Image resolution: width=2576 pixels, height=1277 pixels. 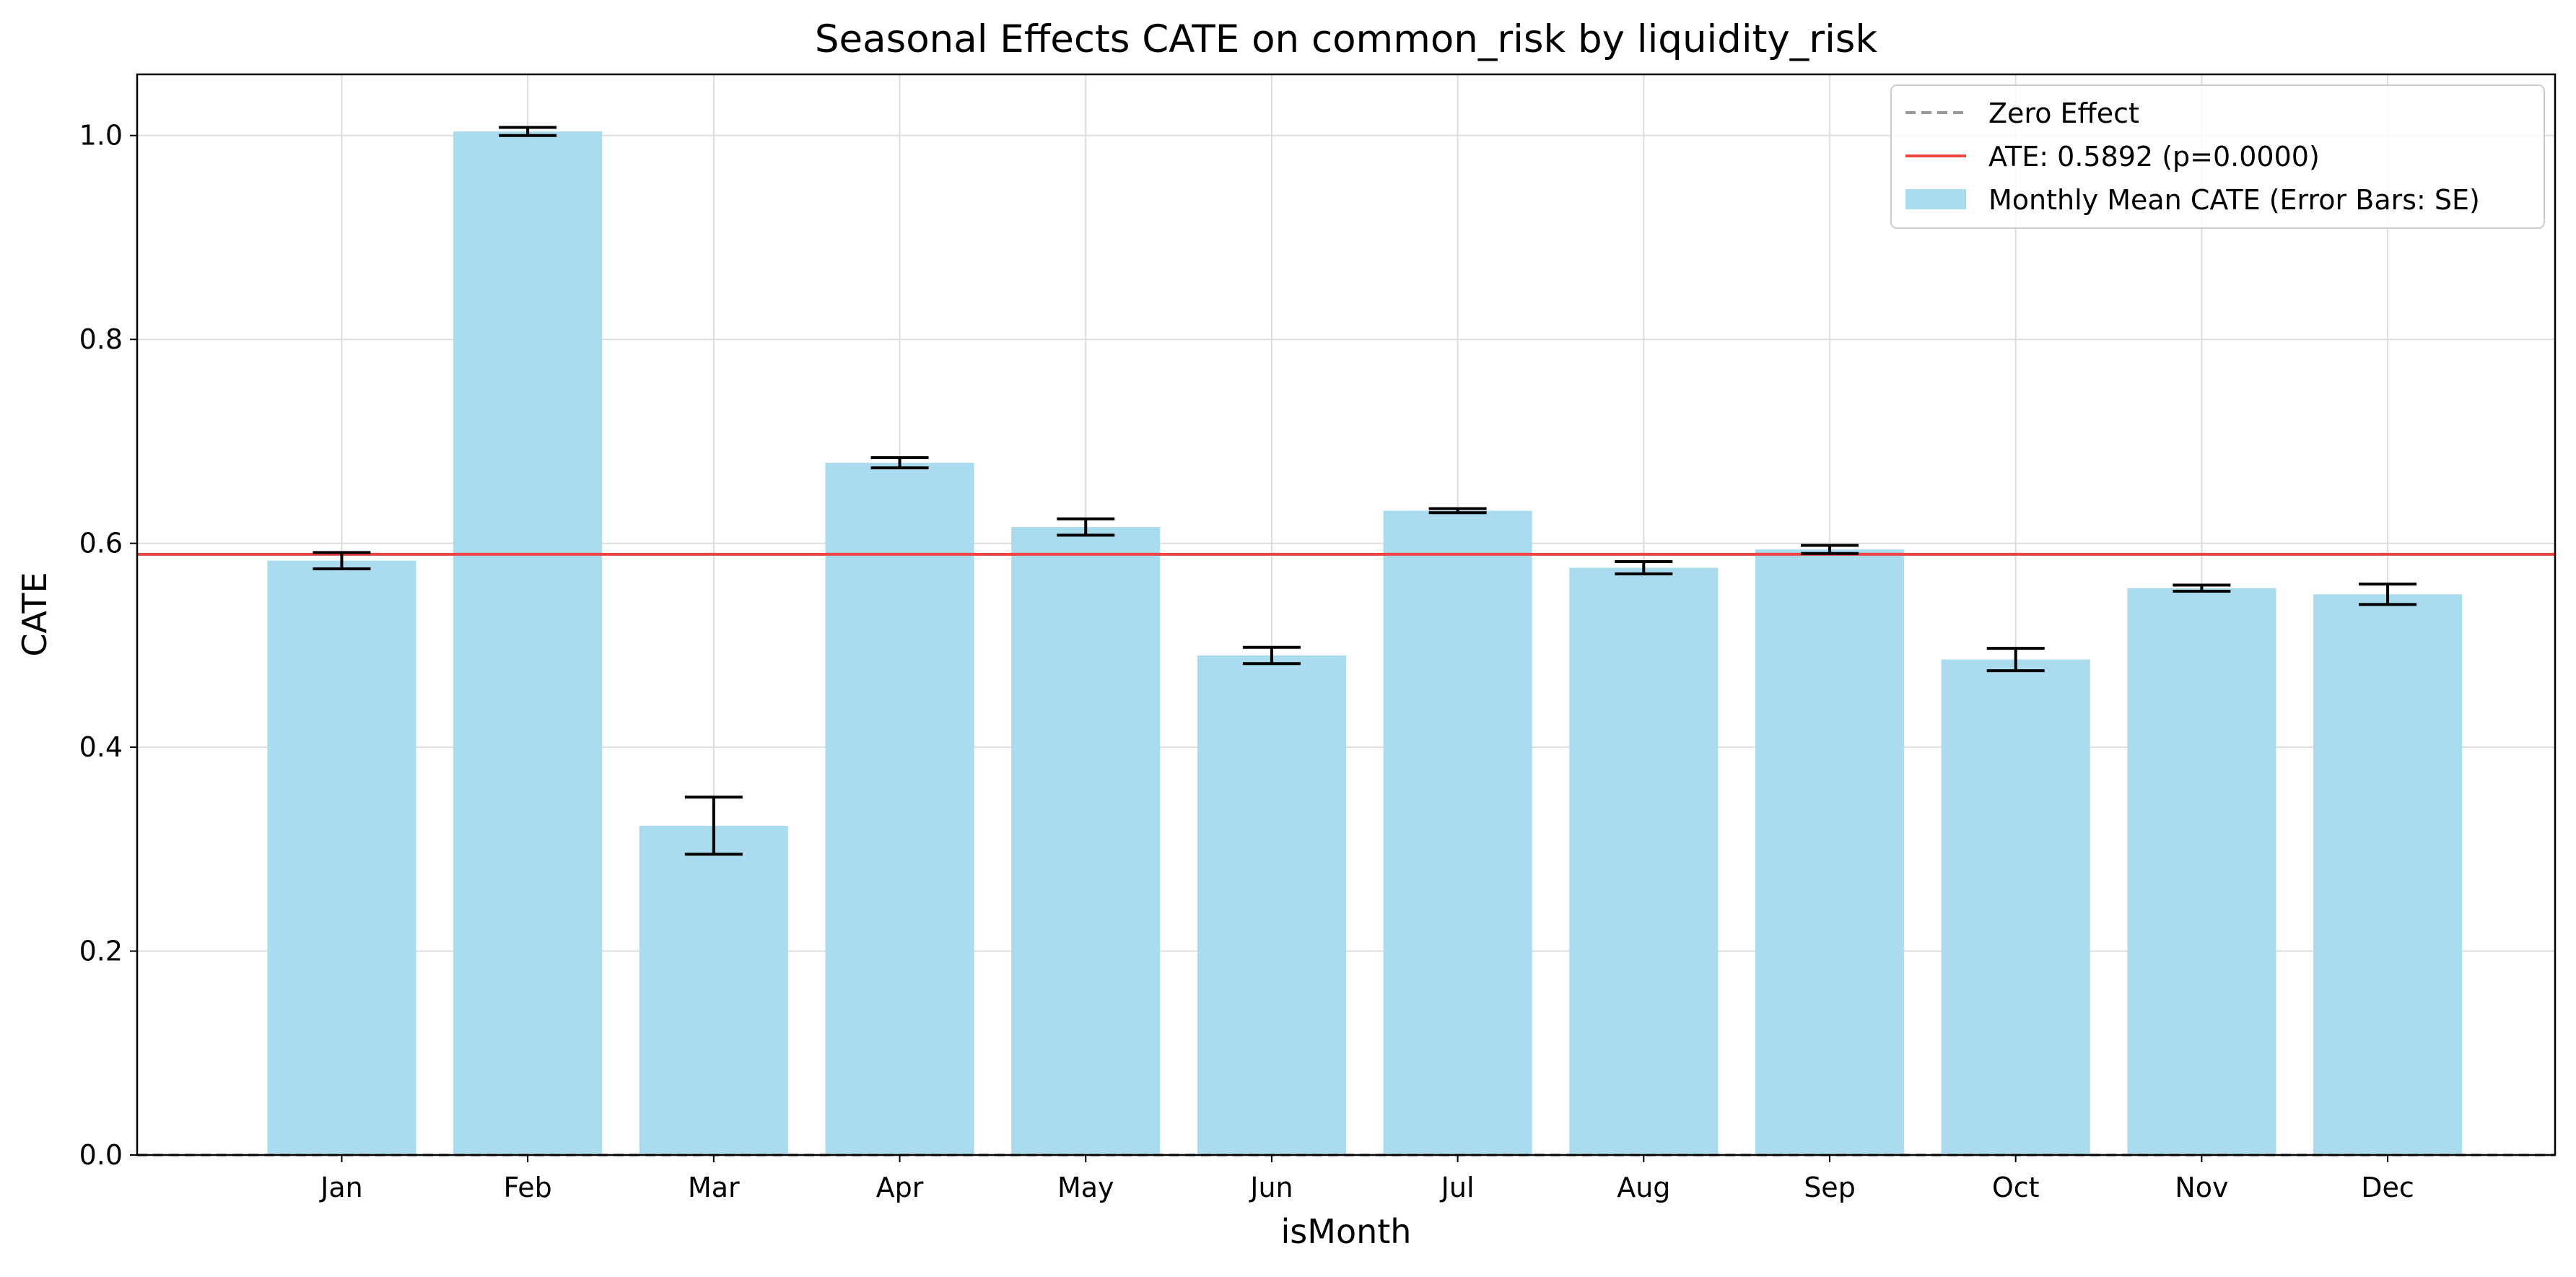 What do you see at coordinates (2154, 157) in the screenshot?
I see `legend-label-ate: ATE: 0.5892 (p=0.0000)` at bounding box center [2154, 157].